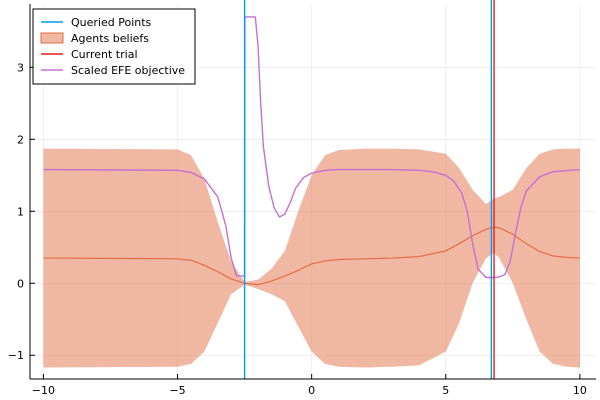  I want to click on x-tick-label: 0, so click(311, 390).